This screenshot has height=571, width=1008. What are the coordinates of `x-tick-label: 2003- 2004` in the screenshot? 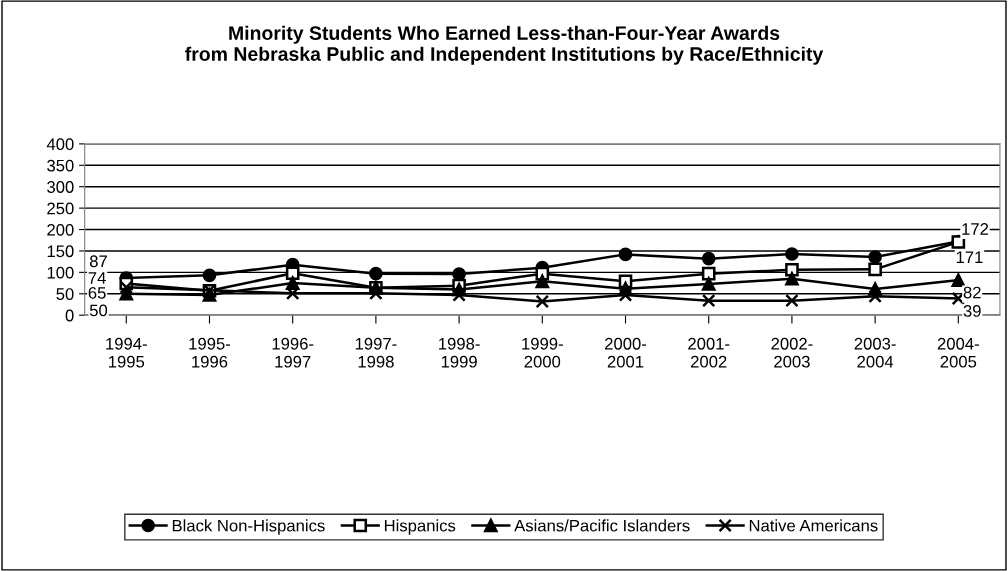 It's located at (875, 352).